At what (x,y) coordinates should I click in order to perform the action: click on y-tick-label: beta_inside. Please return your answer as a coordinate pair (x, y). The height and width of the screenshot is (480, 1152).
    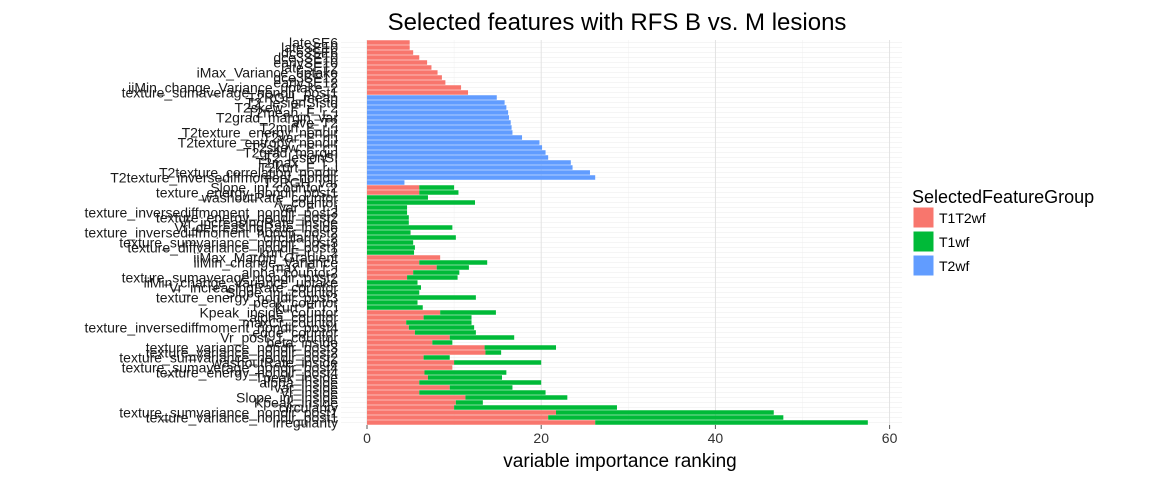
    Looking at the image, I should click on (302, 343).